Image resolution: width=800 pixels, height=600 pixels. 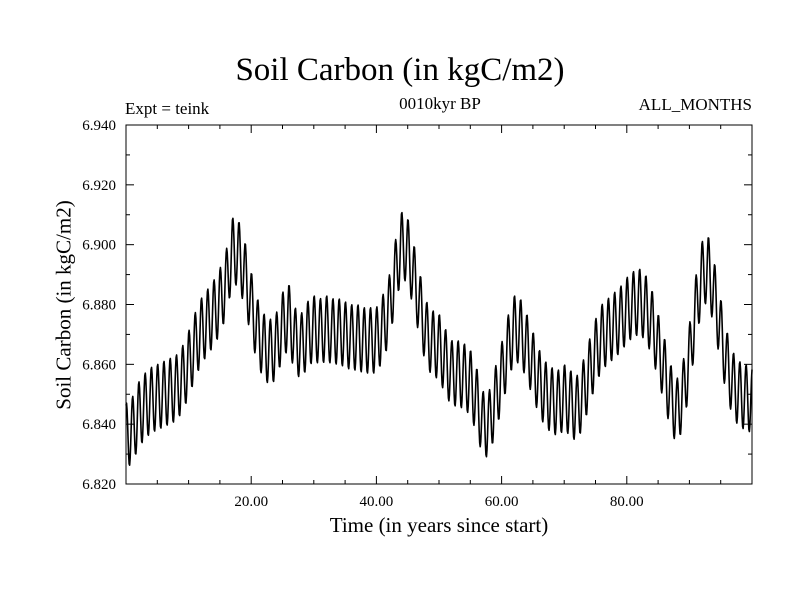 What do you see at coordinates (439, 525) in the screenshot?
I see `x-axis-label: Time (in years since start)` at bounding box center [439, 525].